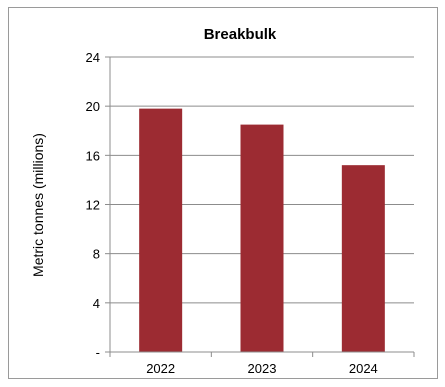  I want to click on y-tick-label: 16, so click(93, 155).